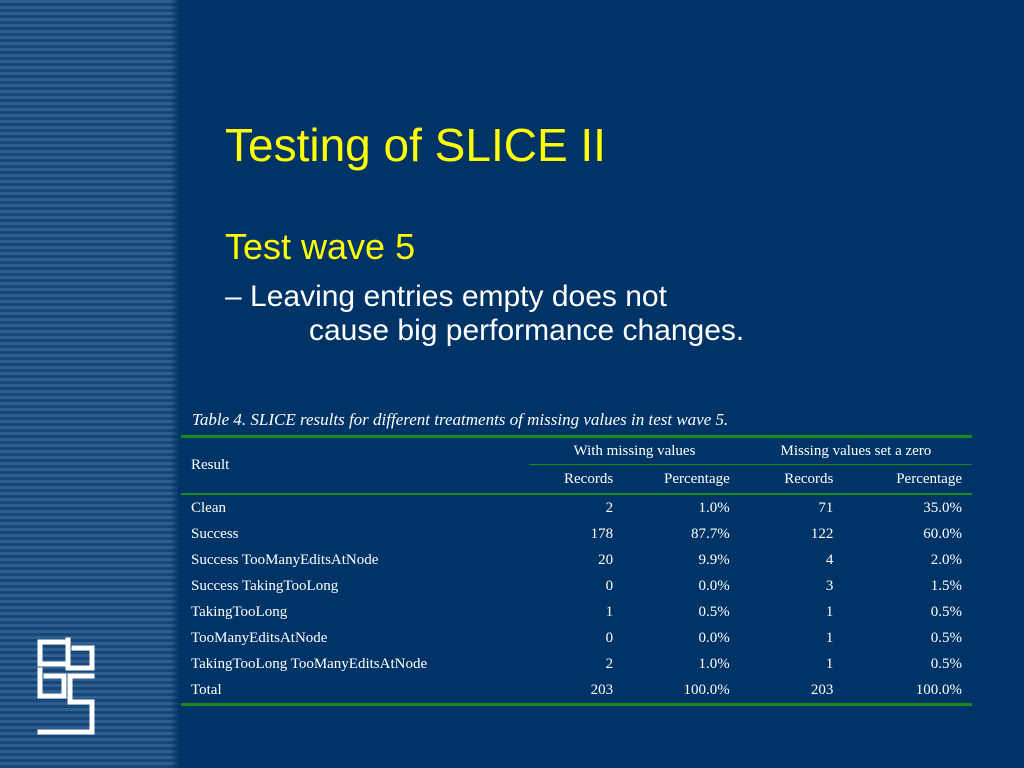 The width and height of the screenshot is (1024, 768). What do you see at coordinates (829, 585) in the screenshot?
I see `records-cell: 3` at bounding box center [829, 585].